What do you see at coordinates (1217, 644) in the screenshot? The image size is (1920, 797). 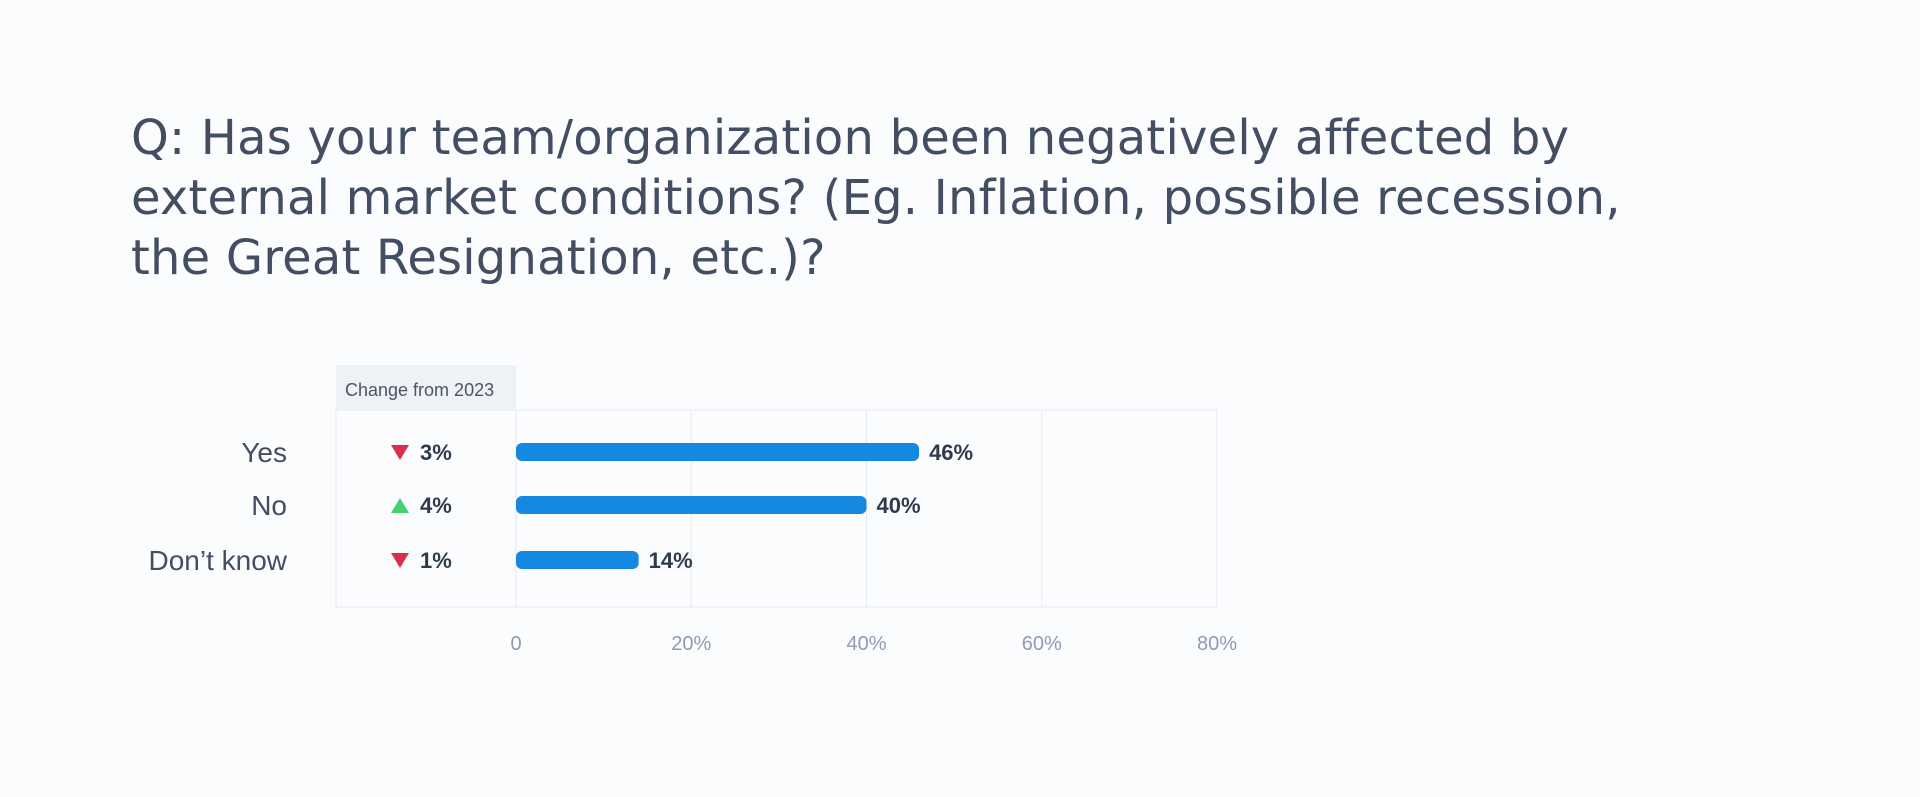 I see `x-tick-label: 80%` at bounding box center [1217, 644].